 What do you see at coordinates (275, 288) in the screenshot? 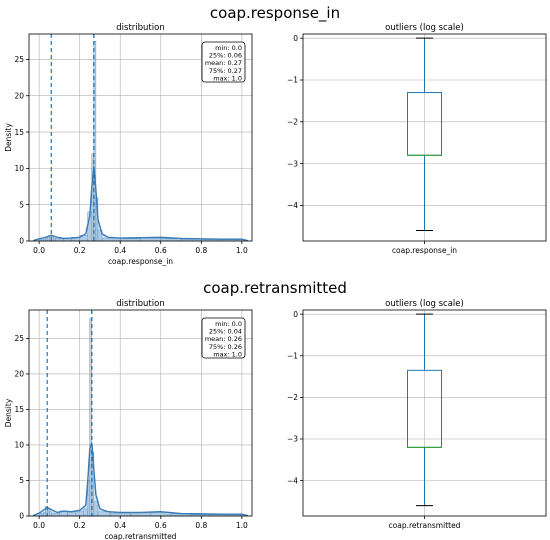
I see `figure-title: coap.retransmitted` at bounding box center [275, 288].